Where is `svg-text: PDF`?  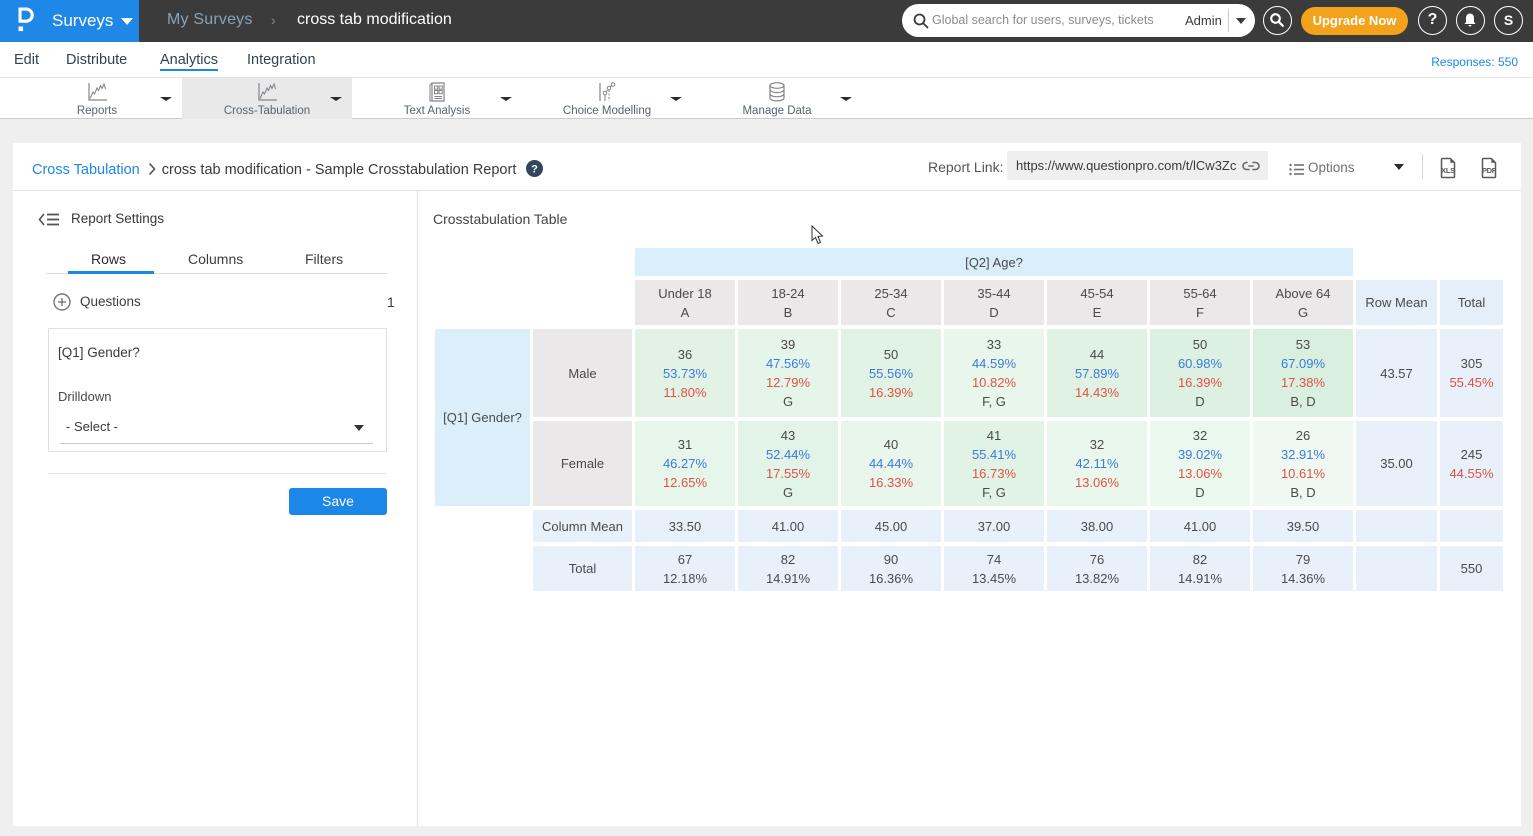
svg-text: PDF is located at coordinates (1489, 170).